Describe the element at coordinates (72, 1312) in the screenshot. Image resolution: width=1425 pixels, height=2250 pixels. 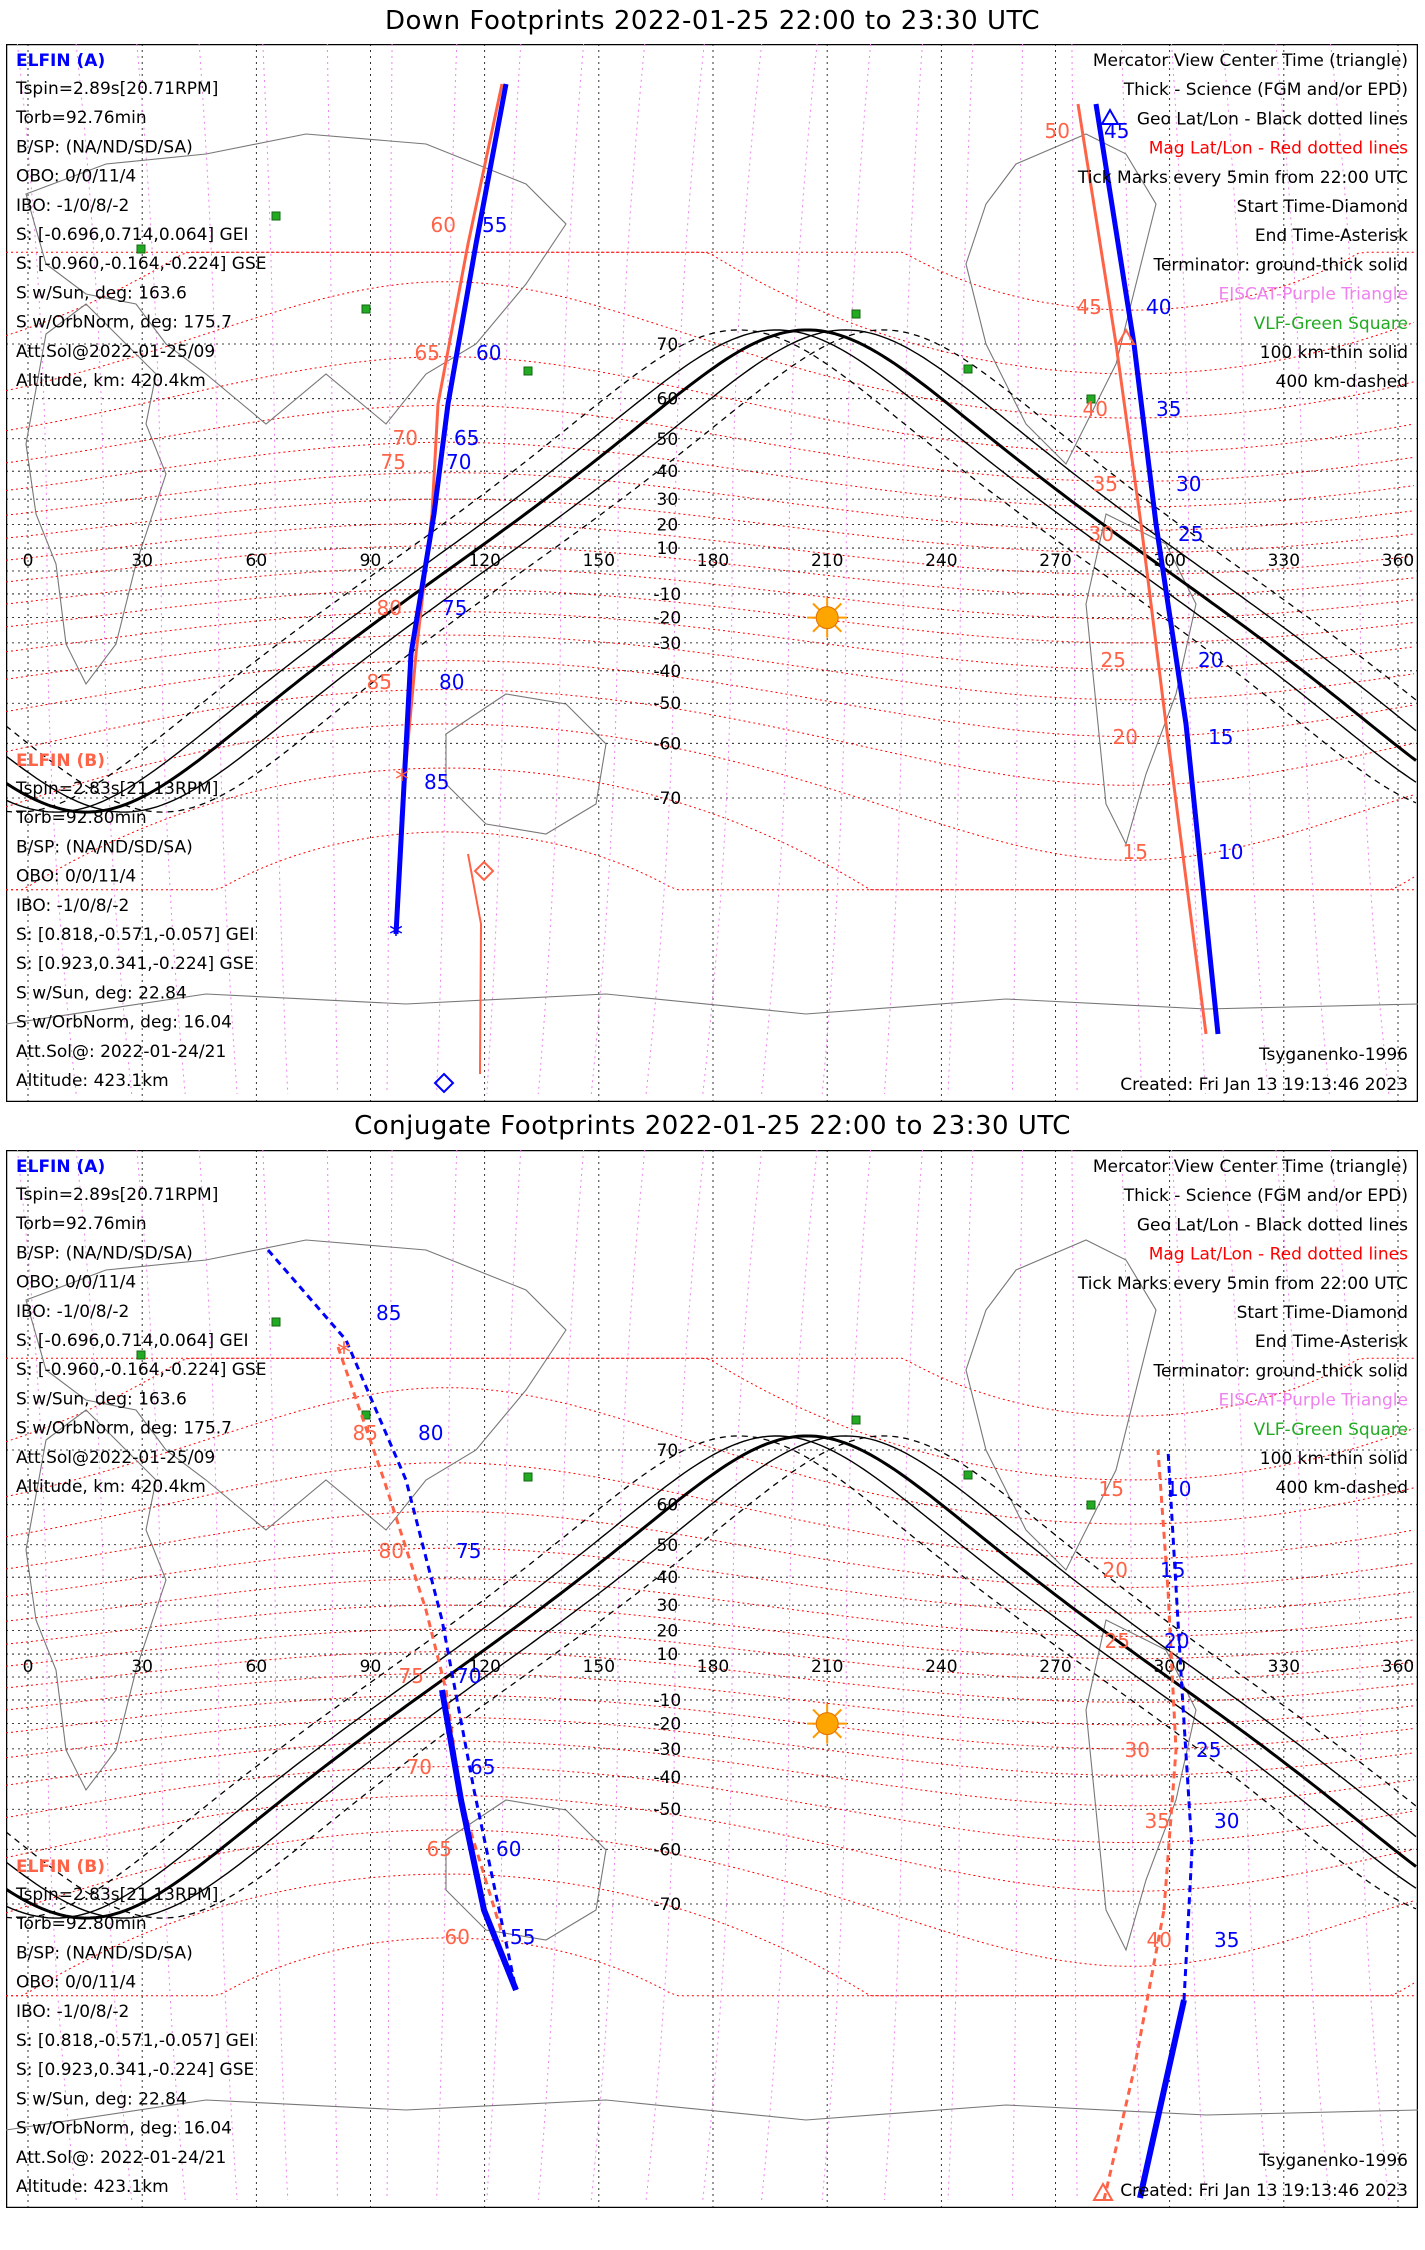
I see `elfin-a-info-line: IBO: -1/0/8/-2` at that location.